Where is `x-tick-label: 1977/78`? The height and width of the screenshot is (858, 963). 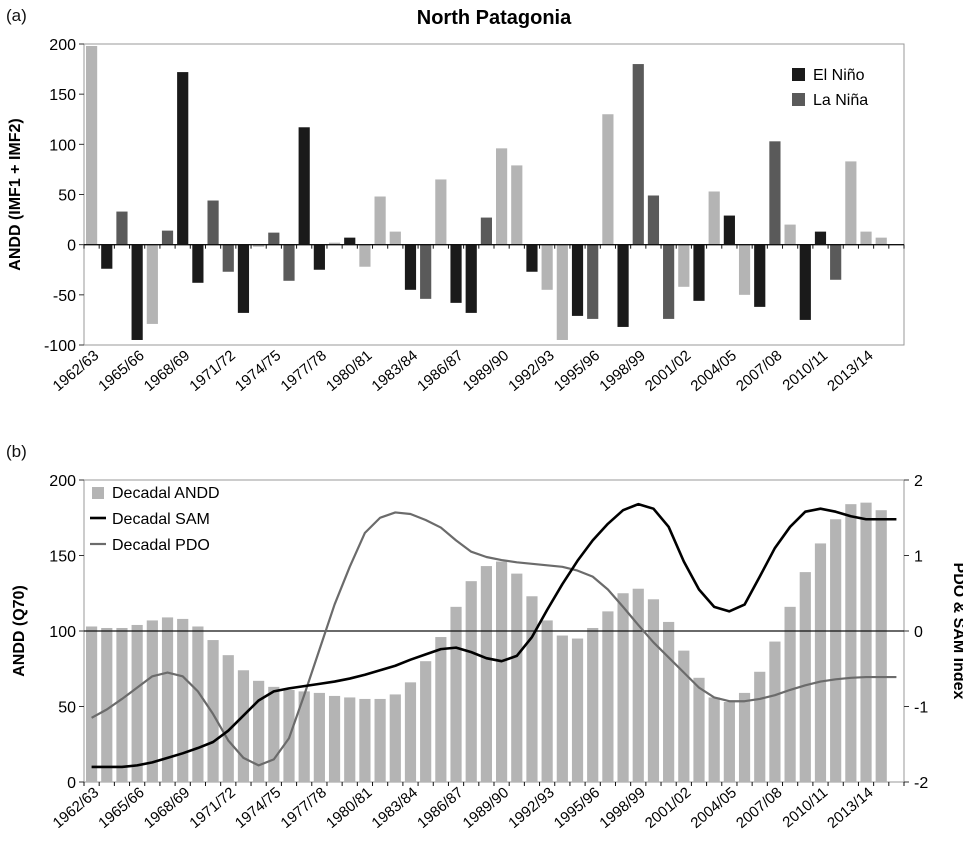
x-tick-label: 1977/78 is located at coordinates (303, 808).